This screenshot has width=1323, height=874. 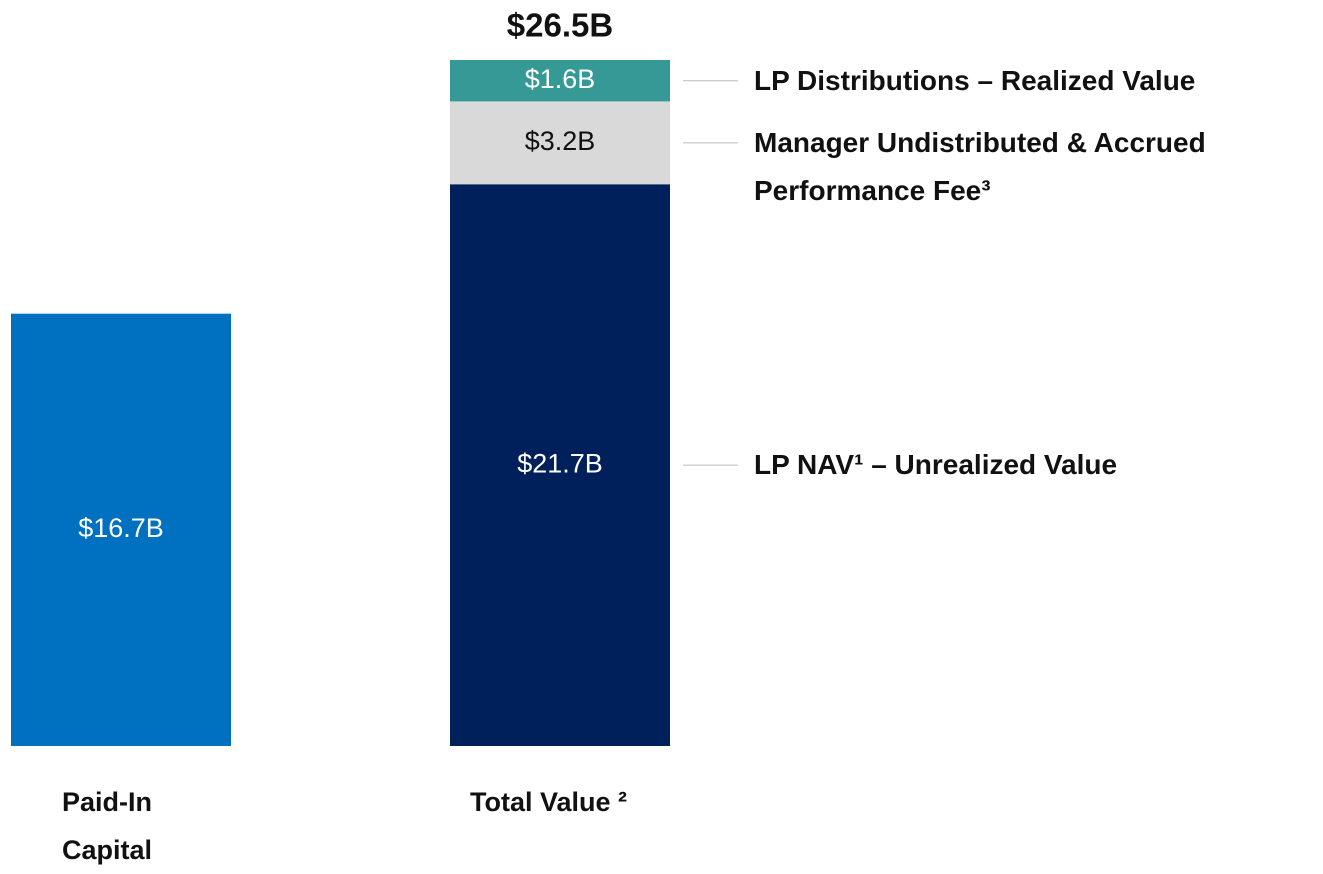 I want to click on category-label: Total Value ², so click(x=549, y=802).